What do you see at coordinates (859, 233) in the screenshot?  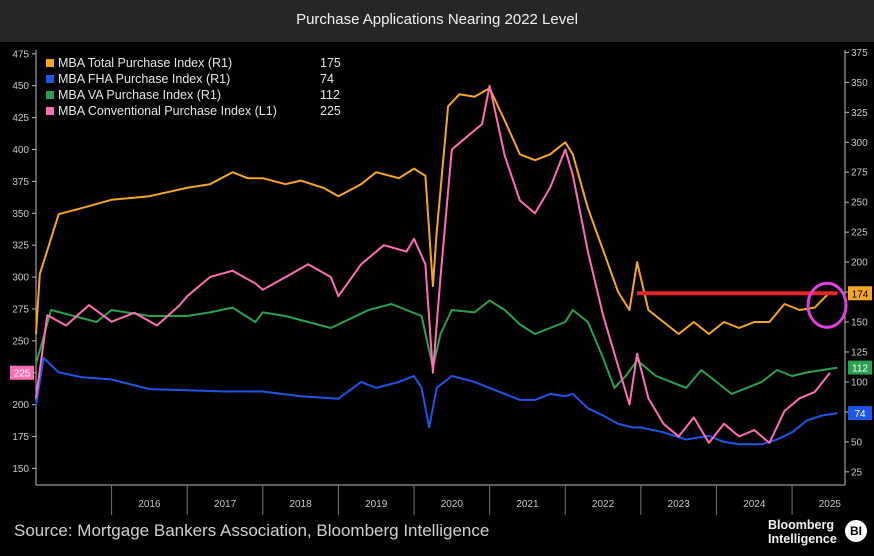 I see `right-tick-label: 225` at bounding box center [859, 233].